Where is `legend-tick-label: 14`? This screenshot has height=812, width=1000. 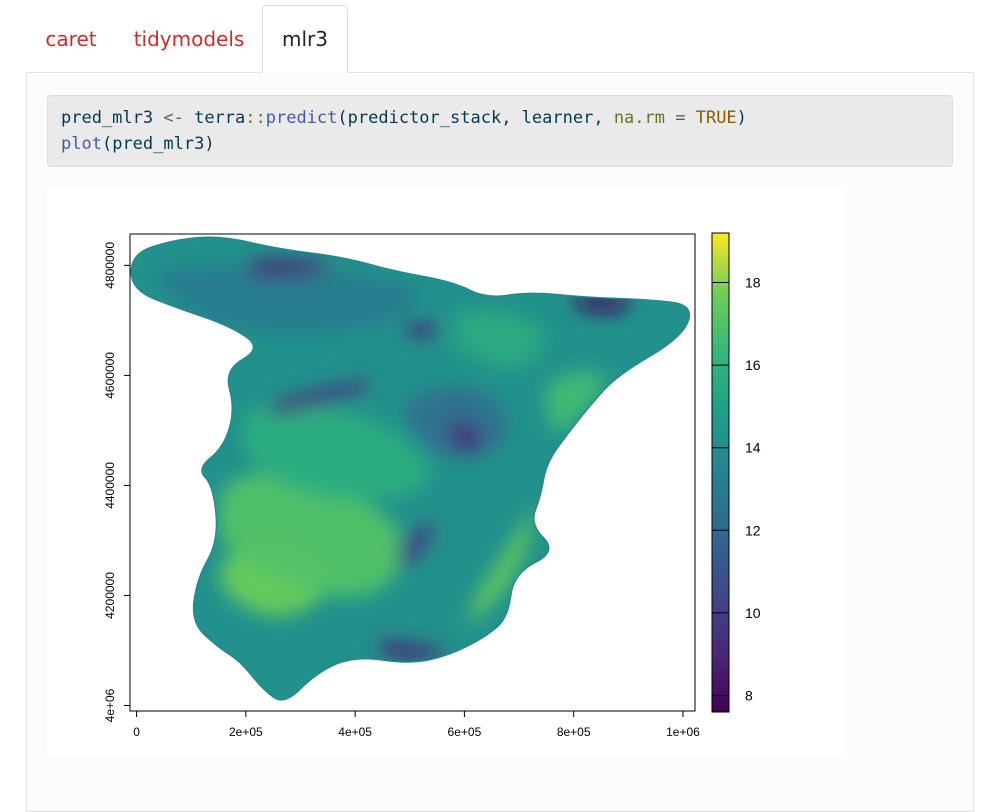 legend-tick-label: 14 is located at coordinates (753, 448).